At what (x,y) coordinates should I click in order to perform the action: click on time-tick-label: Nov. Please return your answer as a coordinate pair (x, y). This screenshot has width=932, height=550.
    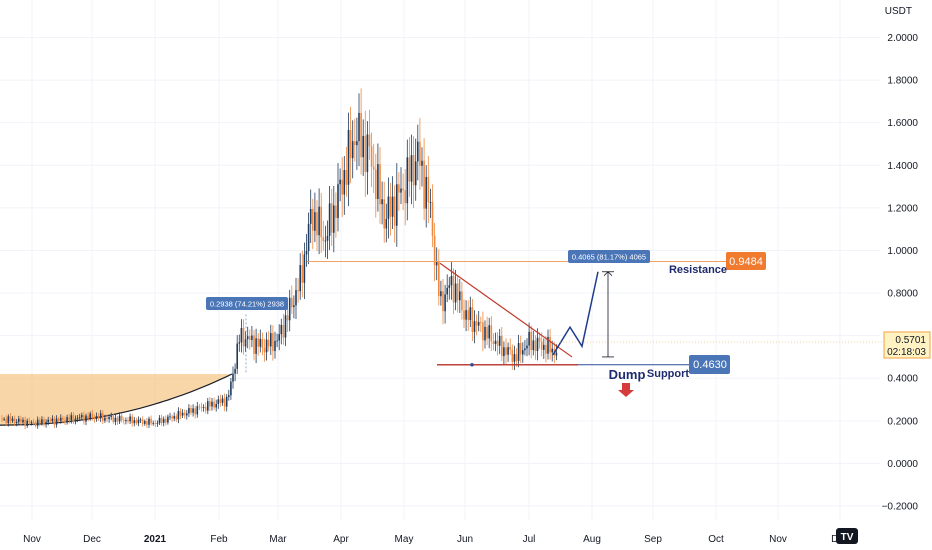
    Looking at the image, I should click on (32, 539).